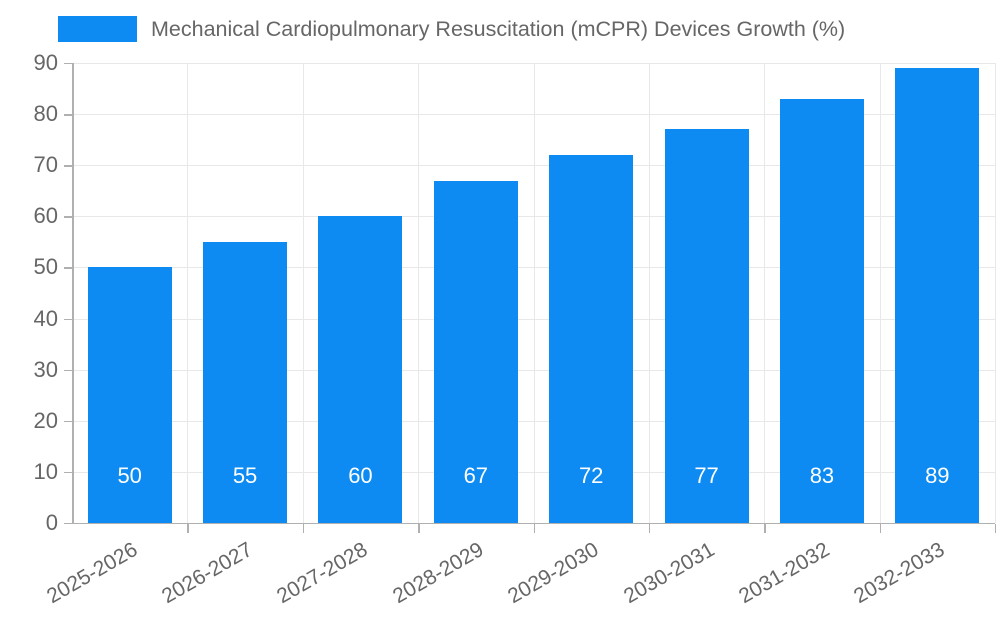  I want to click on y-axis-tick-label: 80, so click(45, 114).